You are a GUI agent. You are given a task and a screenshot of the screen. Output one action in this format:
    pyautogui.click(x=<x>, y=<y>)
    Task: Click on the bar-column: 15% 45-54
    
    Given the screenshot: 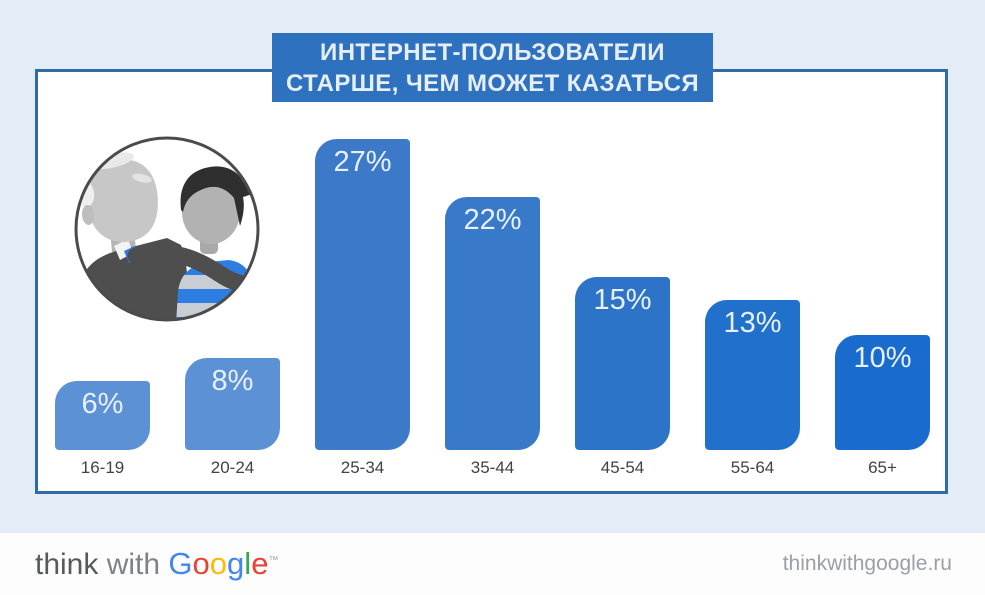 What is the action you would take?
    pyautogui.click(x=622, y=377)
    